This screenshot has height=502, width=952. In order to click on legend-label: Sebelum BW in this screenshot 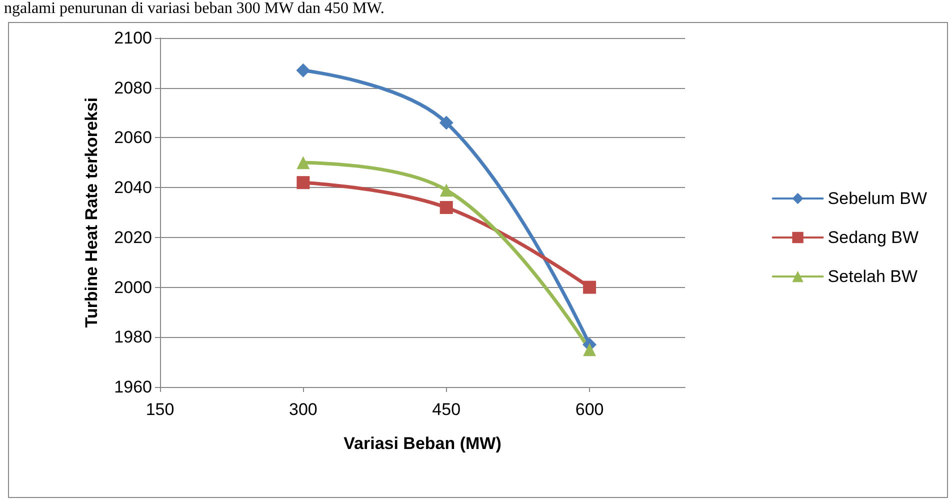, I will do `click(877, 198)`.